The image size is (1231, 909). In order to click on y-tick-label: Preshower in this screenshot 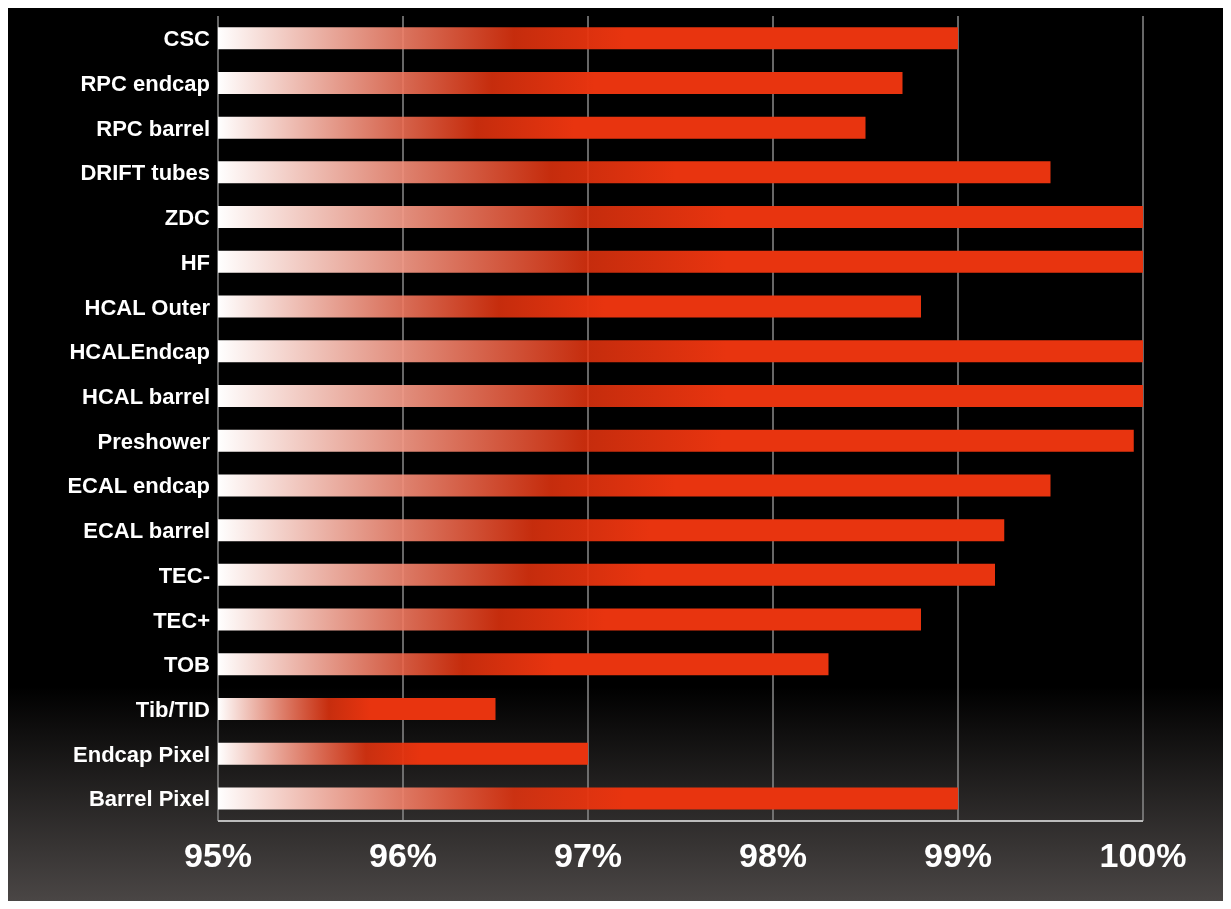, I will do `click(154, 441)`.